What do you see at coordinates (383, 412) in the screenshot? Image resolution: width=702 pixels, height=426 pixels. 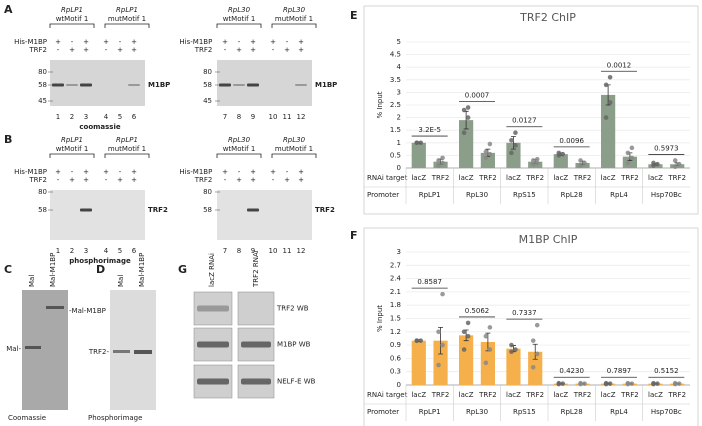 I see `row-label: Promoter` at bounding box center [383, 412].